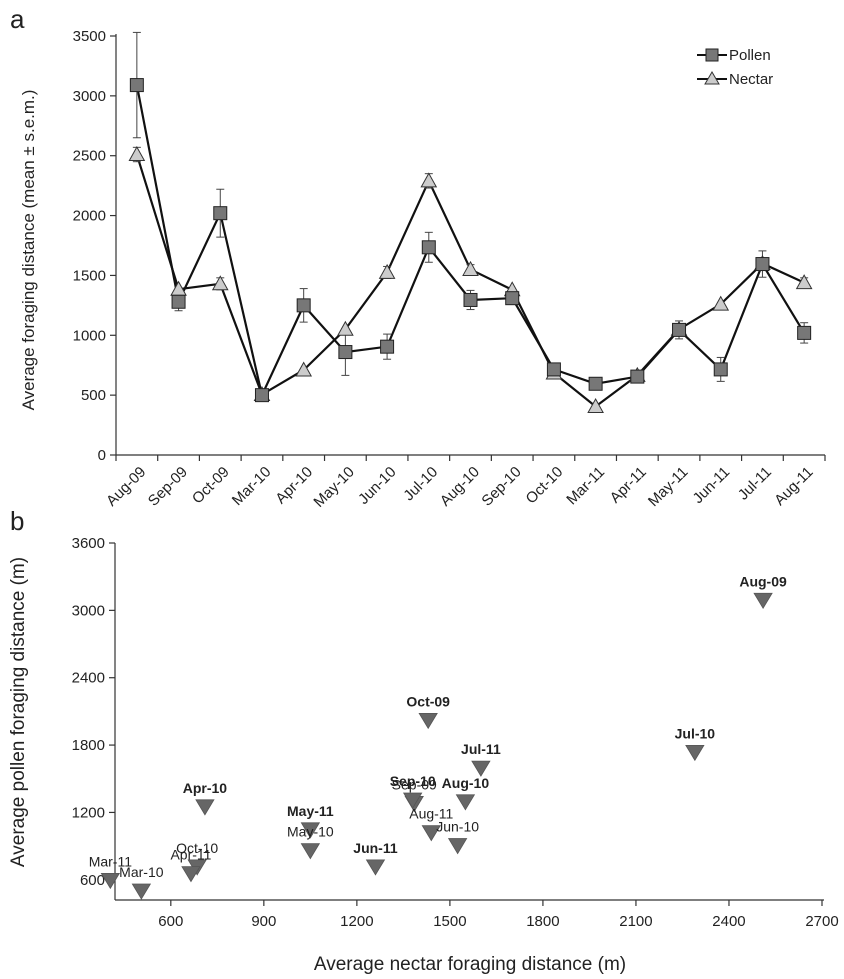 This screenshot has height=979, width=844. What do you see at coordinates (205, 788) in the screenshot?
I see `scatter-point-label: Apr-10` at bounding box center [205, 788].